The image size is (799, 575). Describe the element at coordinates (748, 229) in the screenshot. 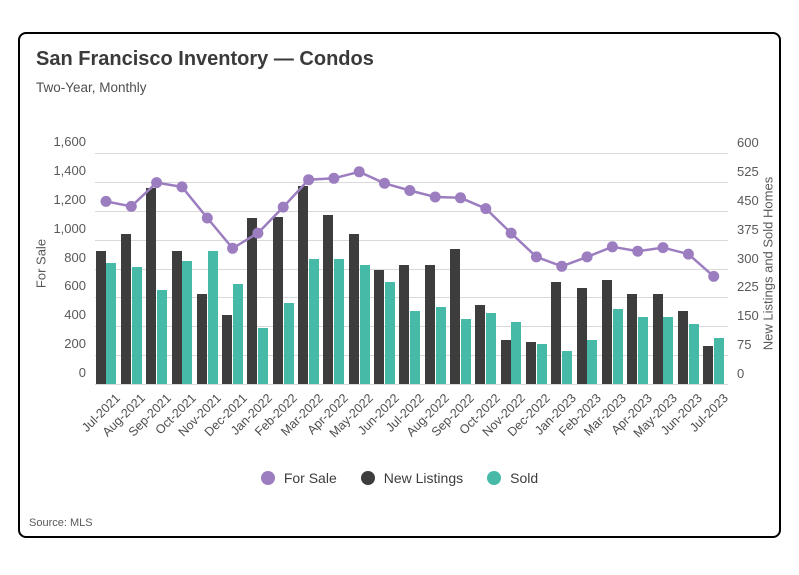

I see `right-axis-tick: 375` at that location.